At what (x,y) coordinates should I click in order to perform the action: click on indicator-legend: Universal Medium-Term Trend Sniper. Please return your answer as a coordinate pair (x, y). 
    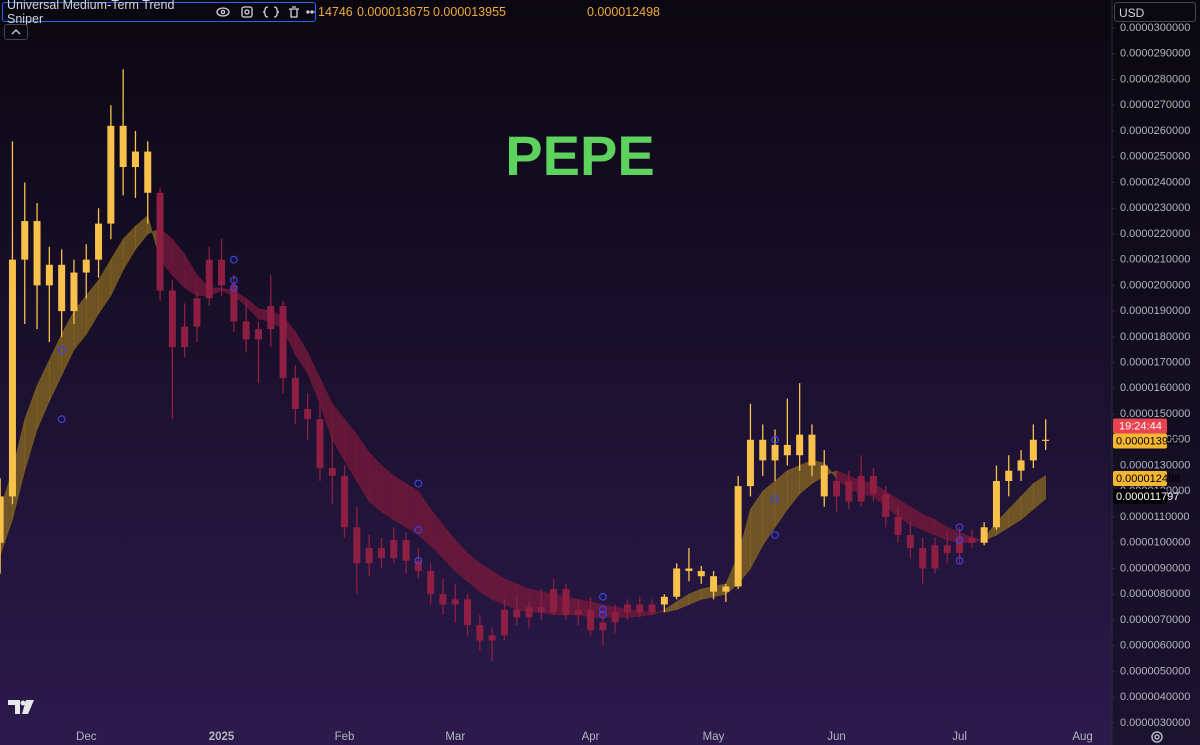
    Looking at the image, I should click on (159, 13).